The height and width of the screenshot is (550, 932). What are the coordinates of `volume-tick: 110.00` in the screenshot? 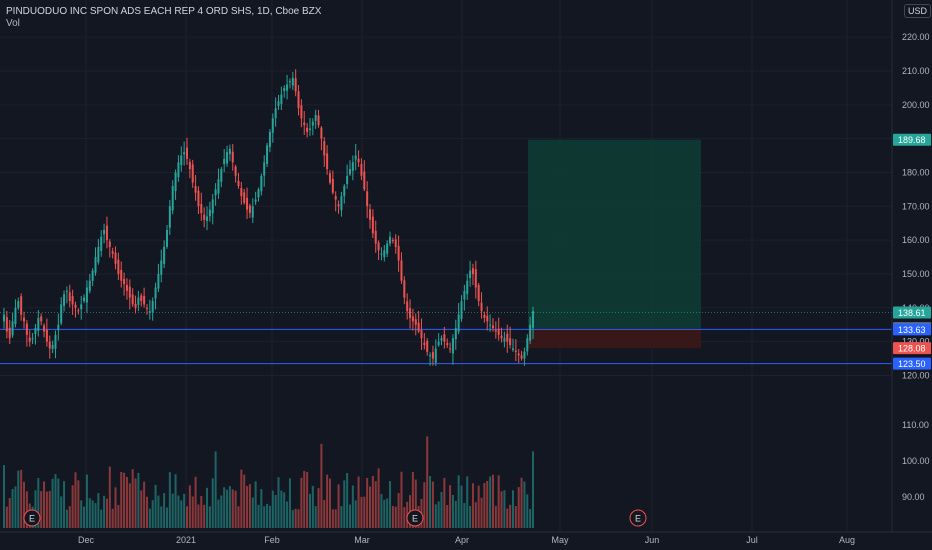 It's located at (915, 425).